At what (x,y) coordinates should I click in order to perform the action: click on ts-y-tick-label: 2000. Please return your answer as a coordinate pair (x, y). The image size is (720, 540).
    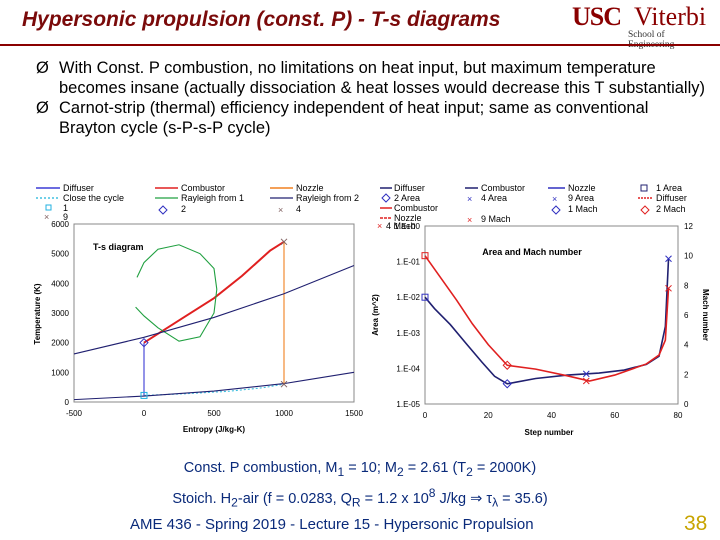
    Looking at the image, I should click on (60, 343).